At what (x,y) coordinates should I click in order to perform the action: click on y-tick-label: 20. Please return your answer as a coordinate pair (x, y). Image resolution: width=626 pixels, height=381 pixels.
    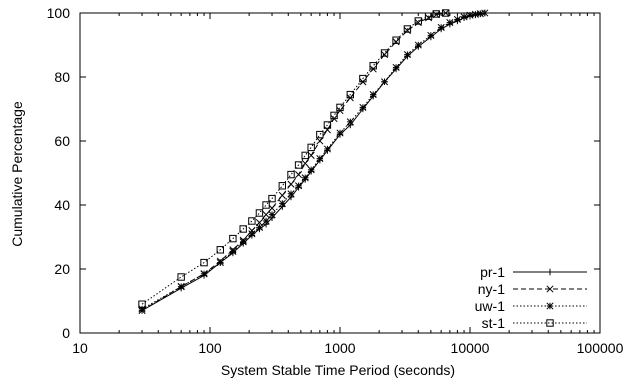
    Looking at the image, I should click on (62, 269).